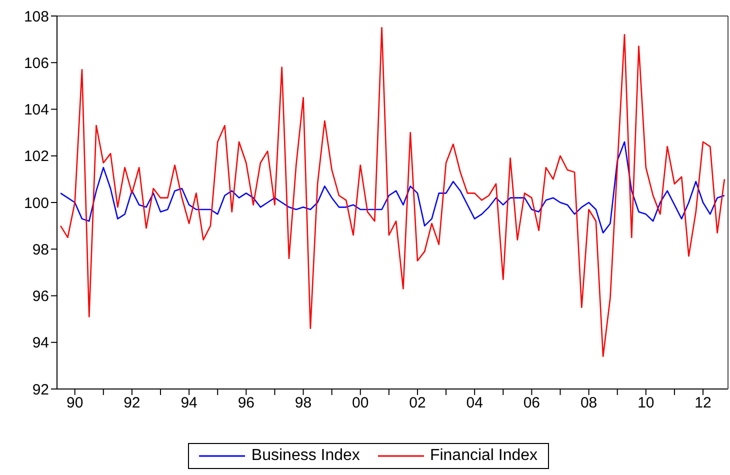 This screenshot has height=475, width=730. Describe the element at coordinates (474, 403) in the screenshot. I see `x-tick-label: 04` at that location.